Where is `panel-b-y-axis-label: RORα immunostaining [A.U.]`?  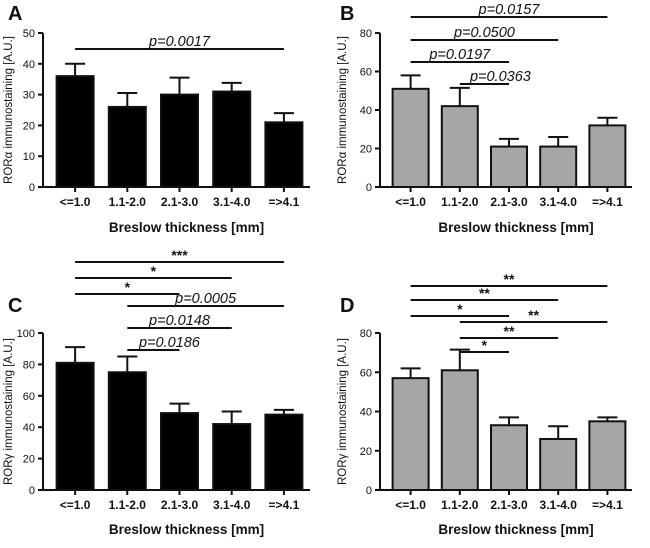
panel-b-y-axis-label: RORα immunostaining [A.U.] is located at coordinates (343, 110).